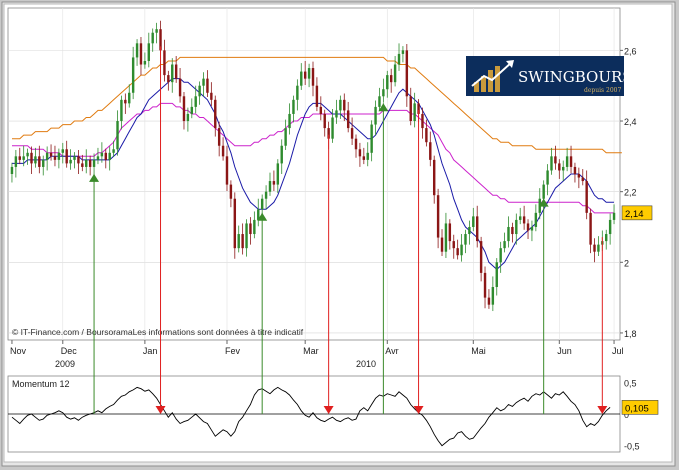 The height and width of the screenshot is (470, 679). What do you see at coordinates (630, 122) in the screenshot?
I see `price-y-tick-label: 2,4` at bounding box center [630, 122].